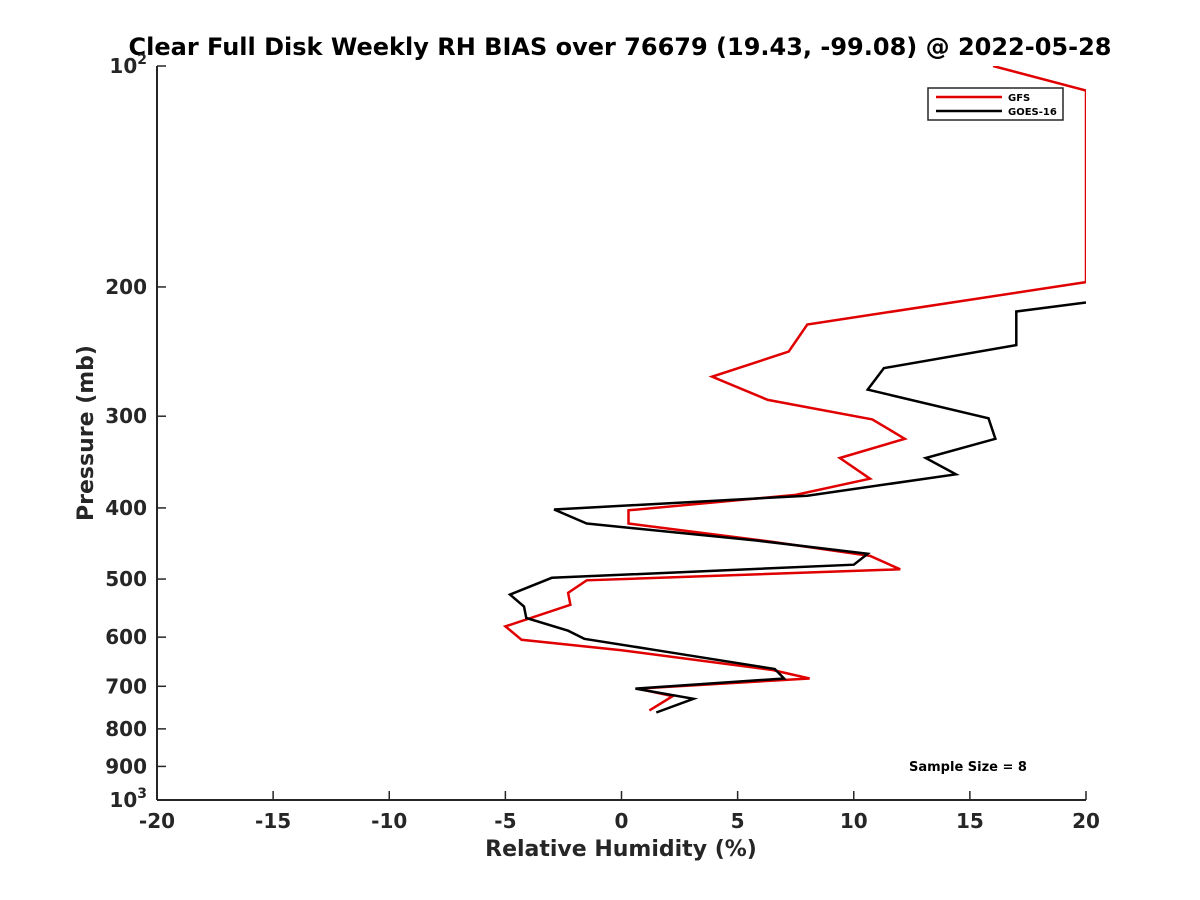 This screenshot has width=1200, height=900. Describe the element at coordinates (126, 508) in the screenshot. I see `y-tick-label: 400` at that location.